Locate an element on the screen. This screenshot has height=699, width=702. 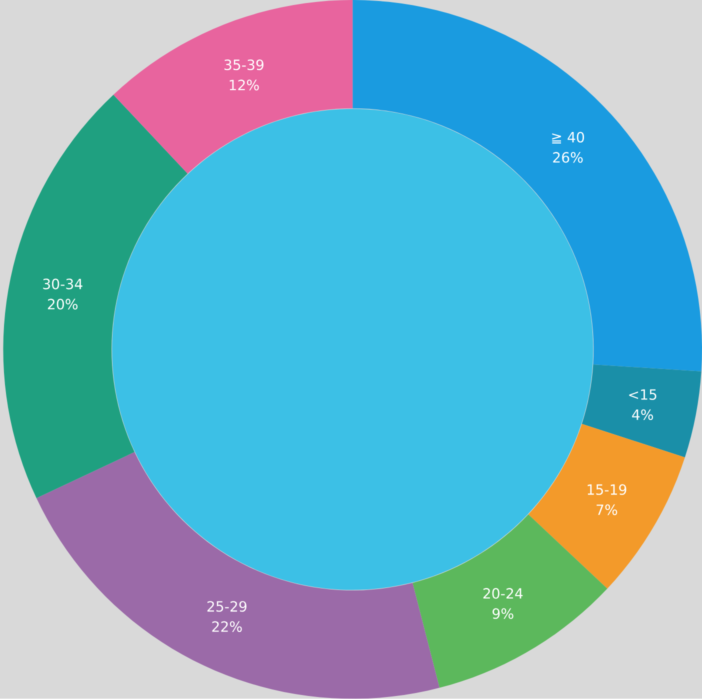
data-label: 9% is located at coordinates (503, 614).